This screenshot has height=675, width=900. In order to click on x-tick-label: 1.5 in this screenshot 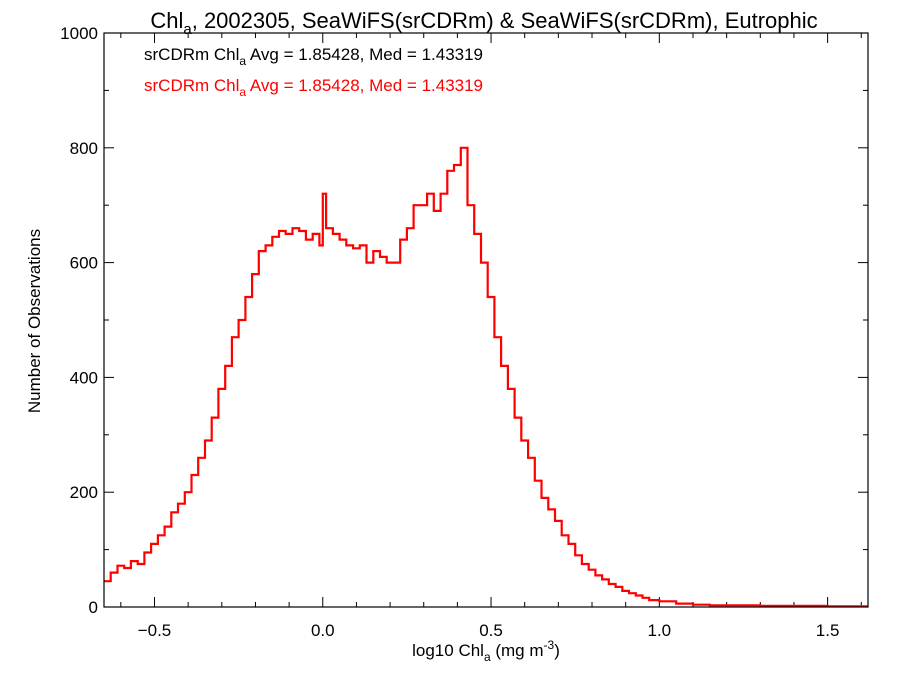, I will do `click(828, 630)`.